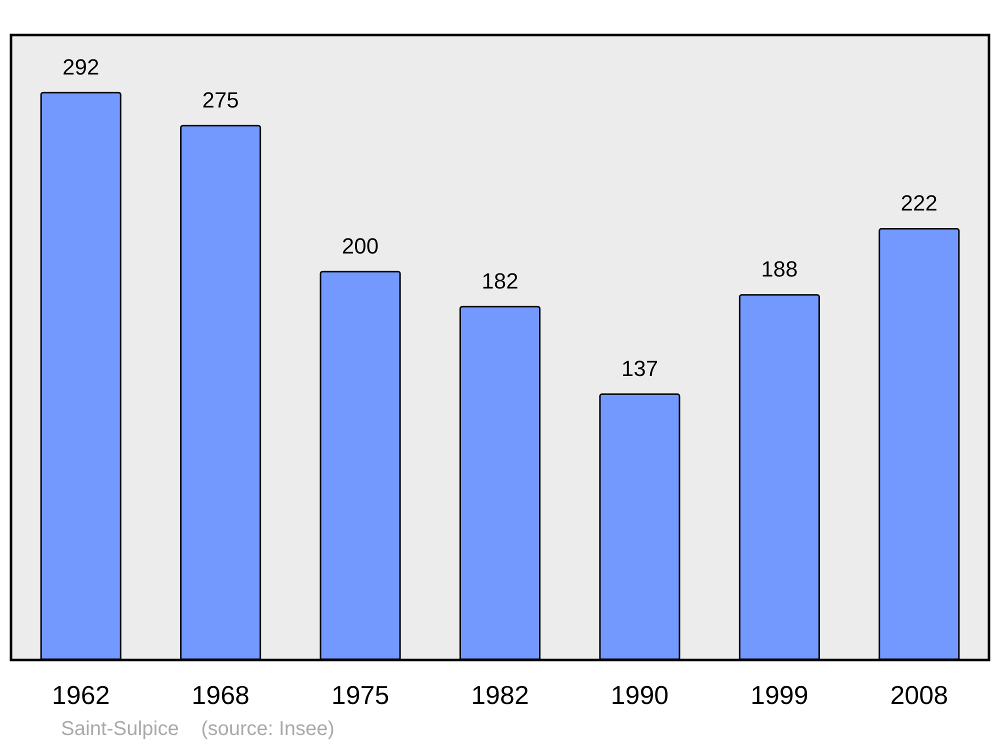 The width and height of the screenshot is (1000, 747). What do you see at coordinates (779, 269) in the screenshot?
I see `data-label: 188` at bounding box center [779, 269].